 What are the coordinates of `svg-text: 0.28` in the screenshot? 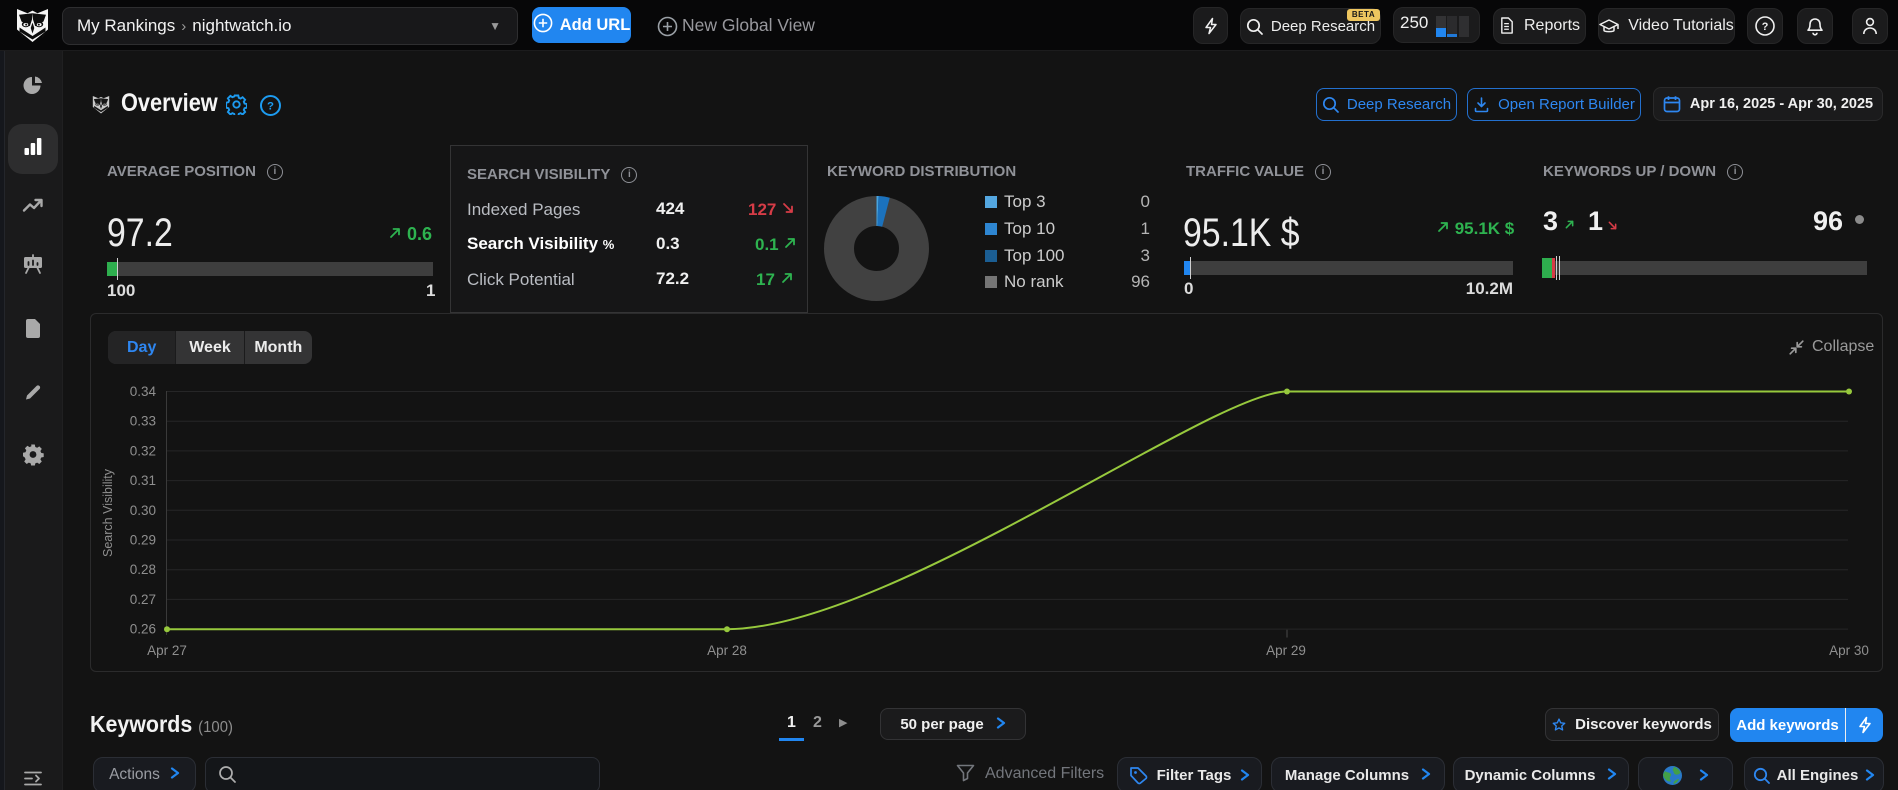 It's located at (143, 569).